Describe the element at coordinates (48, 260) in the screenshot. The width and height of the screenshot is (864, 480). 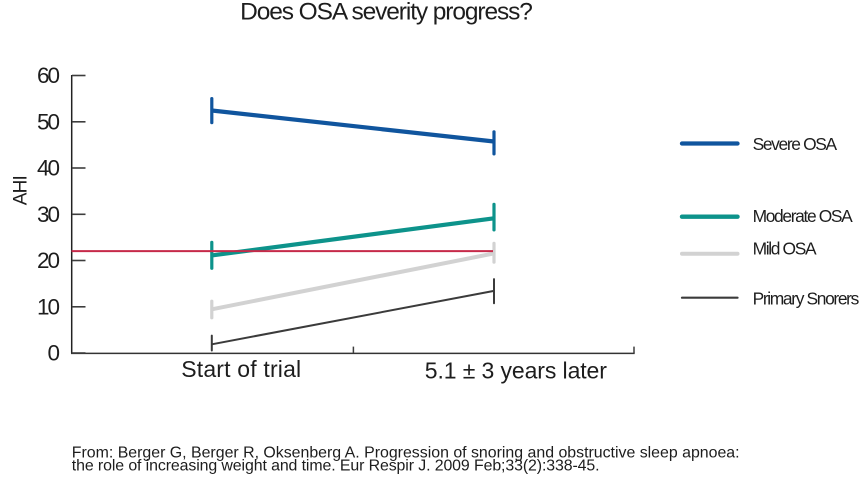
I see `svg-text: 20` at that location.